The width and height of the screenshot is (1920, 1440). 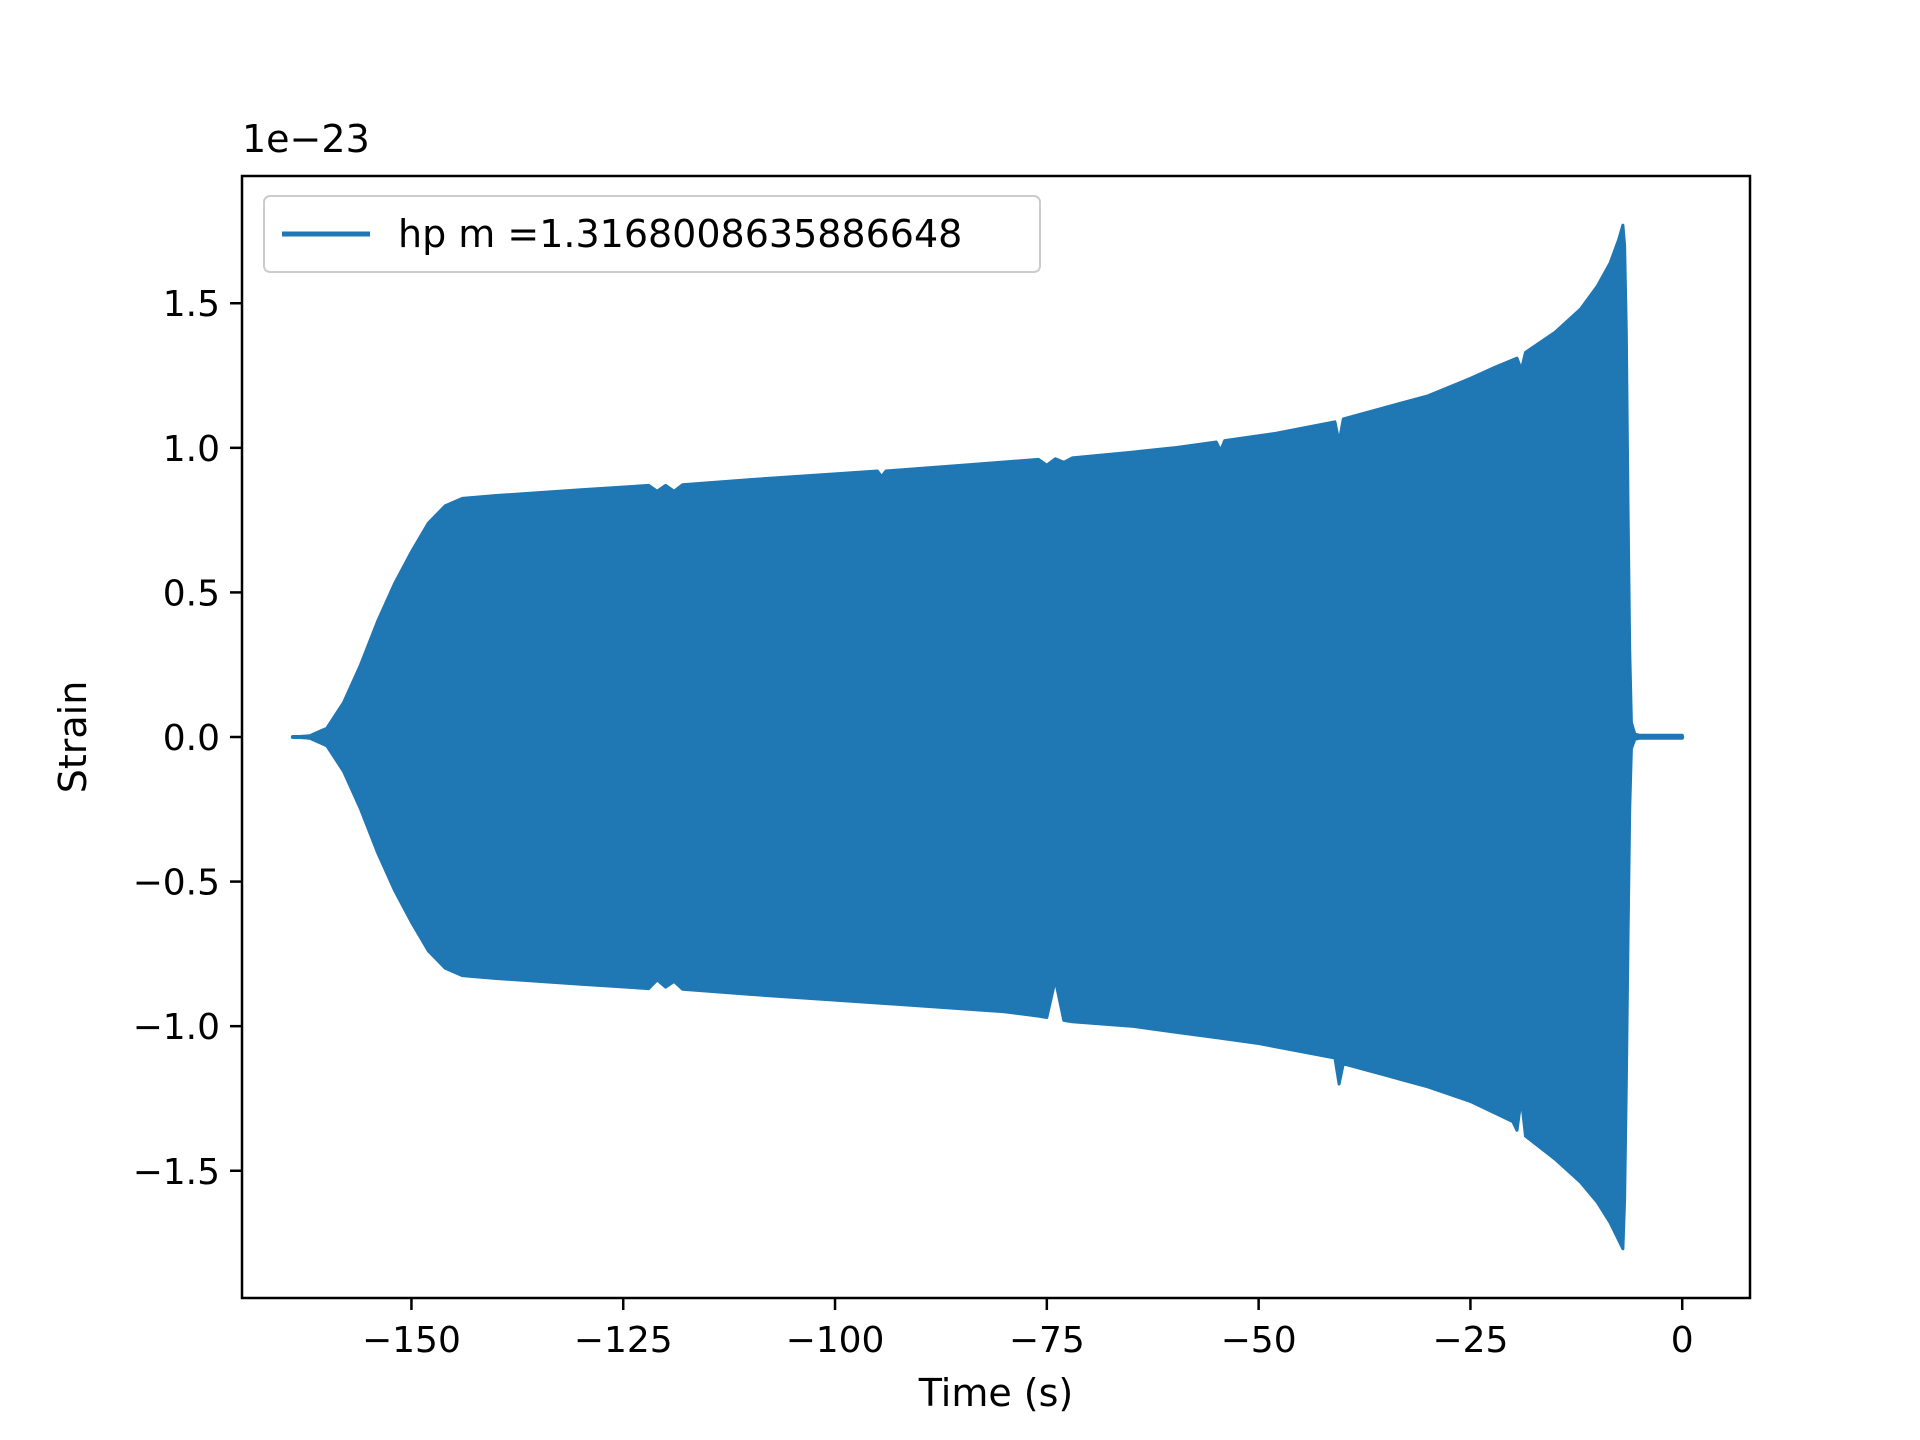 What do you see at coordinates (623, 1340) in the screenshot?
I see `x-tick-label: −125` at bounding box center [623, 1340].